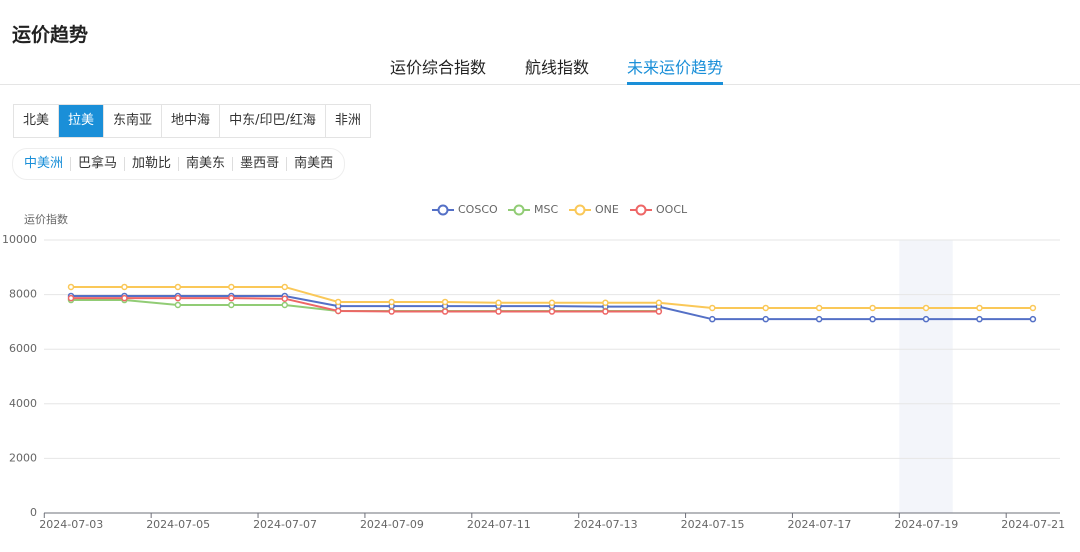  I want to click on x-tick-label: 2024-07-09, so click(392, 524).